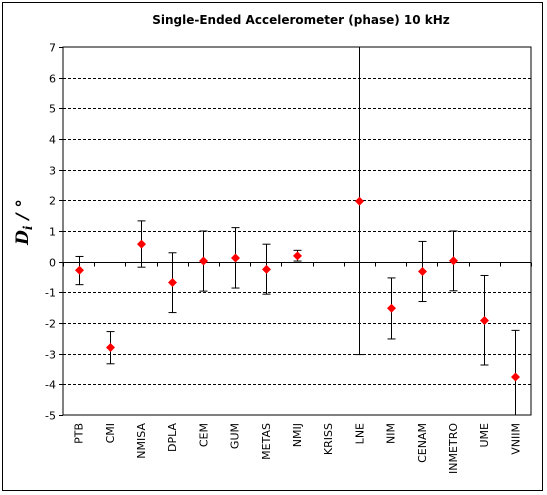 This screenshot has width=547, height=495. What do you see at coordinates (110, 433) in the screenshot?
I see `category-label: CMI` at bounding box center [110, 433].